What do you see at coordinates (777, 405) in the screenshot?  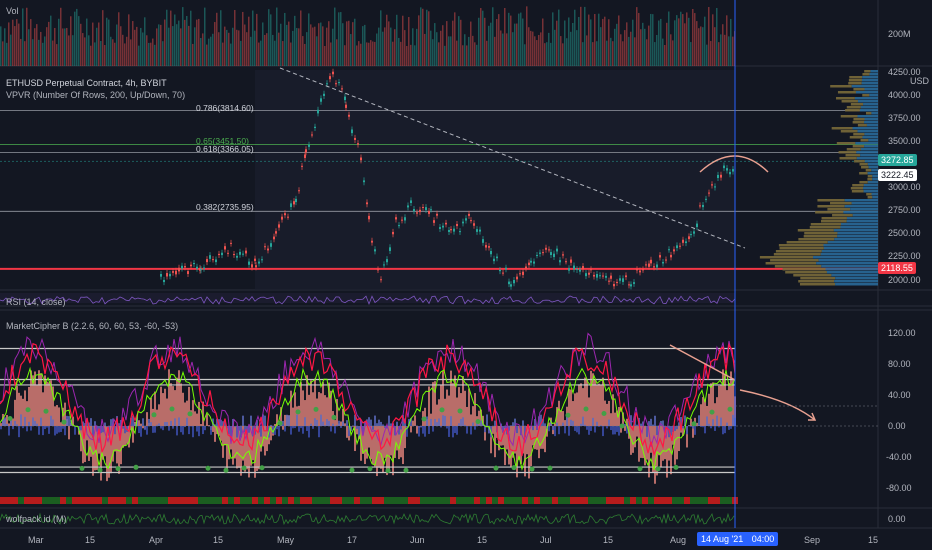 I see `cipher-arrow-curve` at bounding box center [777, 405].